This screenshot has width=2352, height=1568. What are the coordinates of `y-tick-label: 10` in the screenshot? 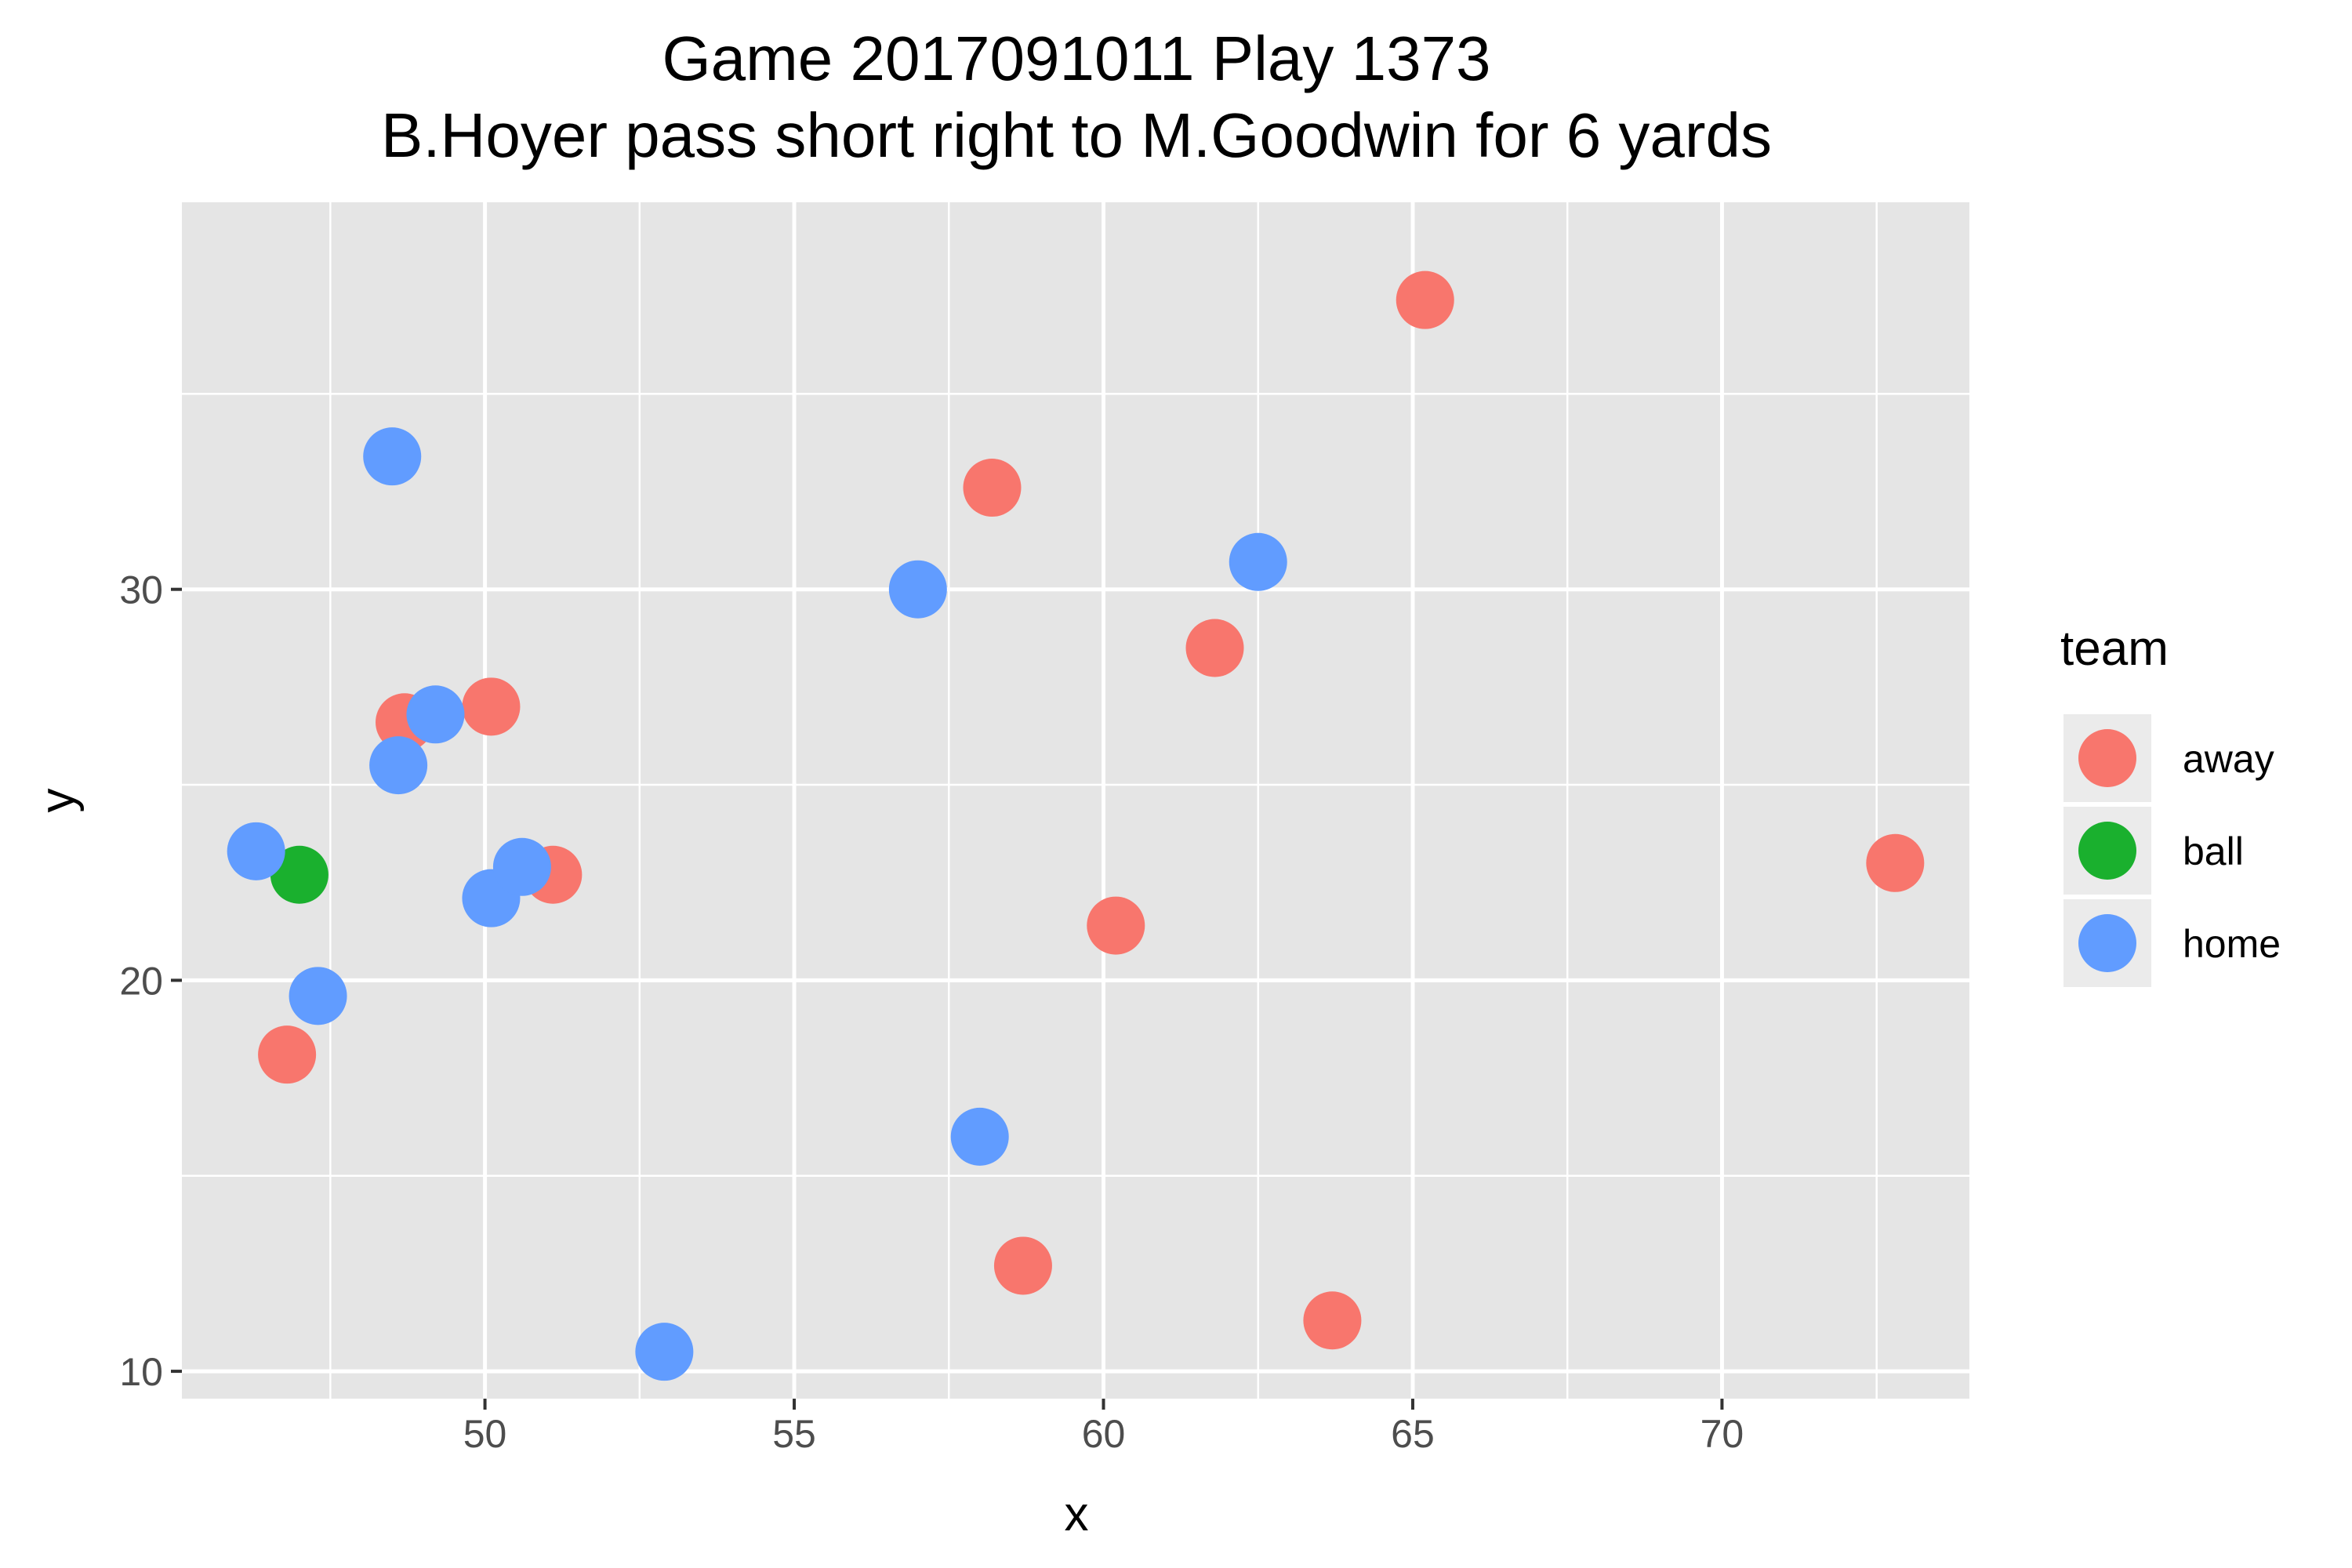 It's located at (141, 1372).